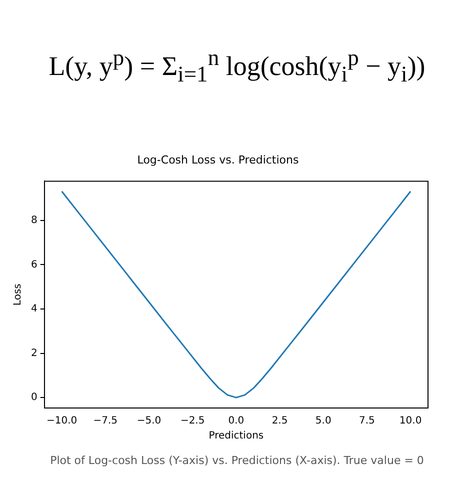 This screenshot has height=486, width=474. Describe the element at coordinates (34, 309) in the screenshot. I see `y-tick-label: 4` at that location.